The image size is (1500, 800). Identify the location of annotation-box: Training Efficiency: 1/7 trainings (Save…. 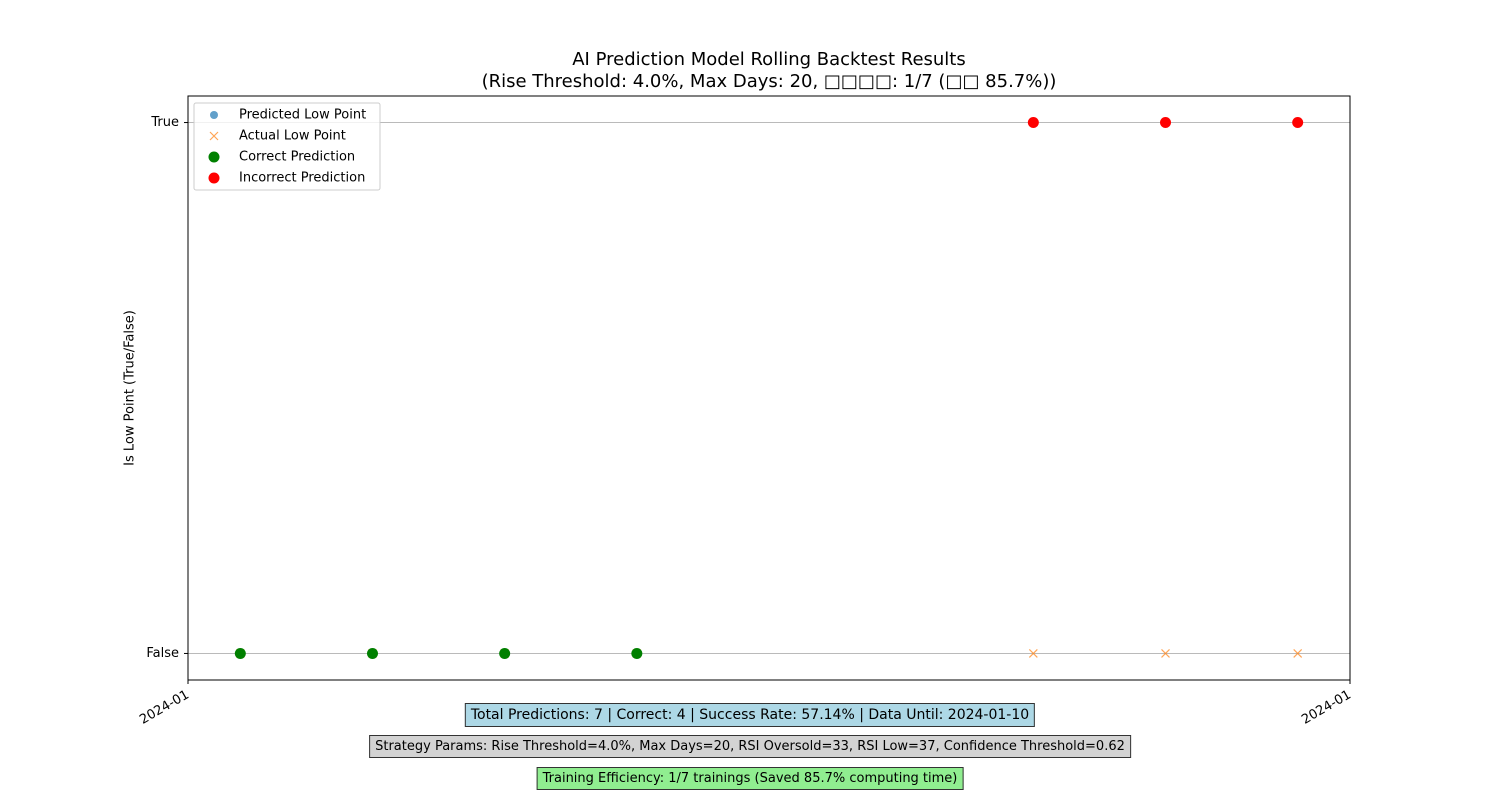
(750, 778).